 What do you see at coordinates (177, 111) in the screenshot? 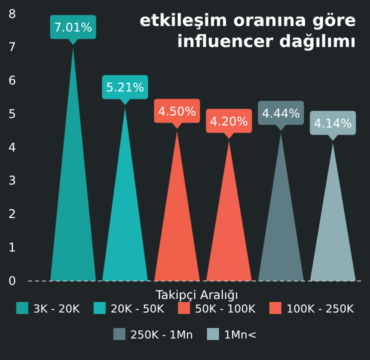
I see `data-label: 4.50%` at bounding box center [177, 111].